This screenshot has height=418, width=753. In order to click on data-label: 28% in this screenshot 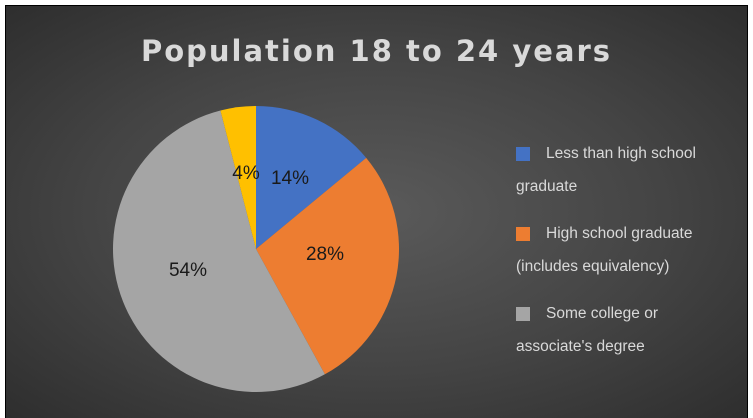, I will do `click(325, 254)`.